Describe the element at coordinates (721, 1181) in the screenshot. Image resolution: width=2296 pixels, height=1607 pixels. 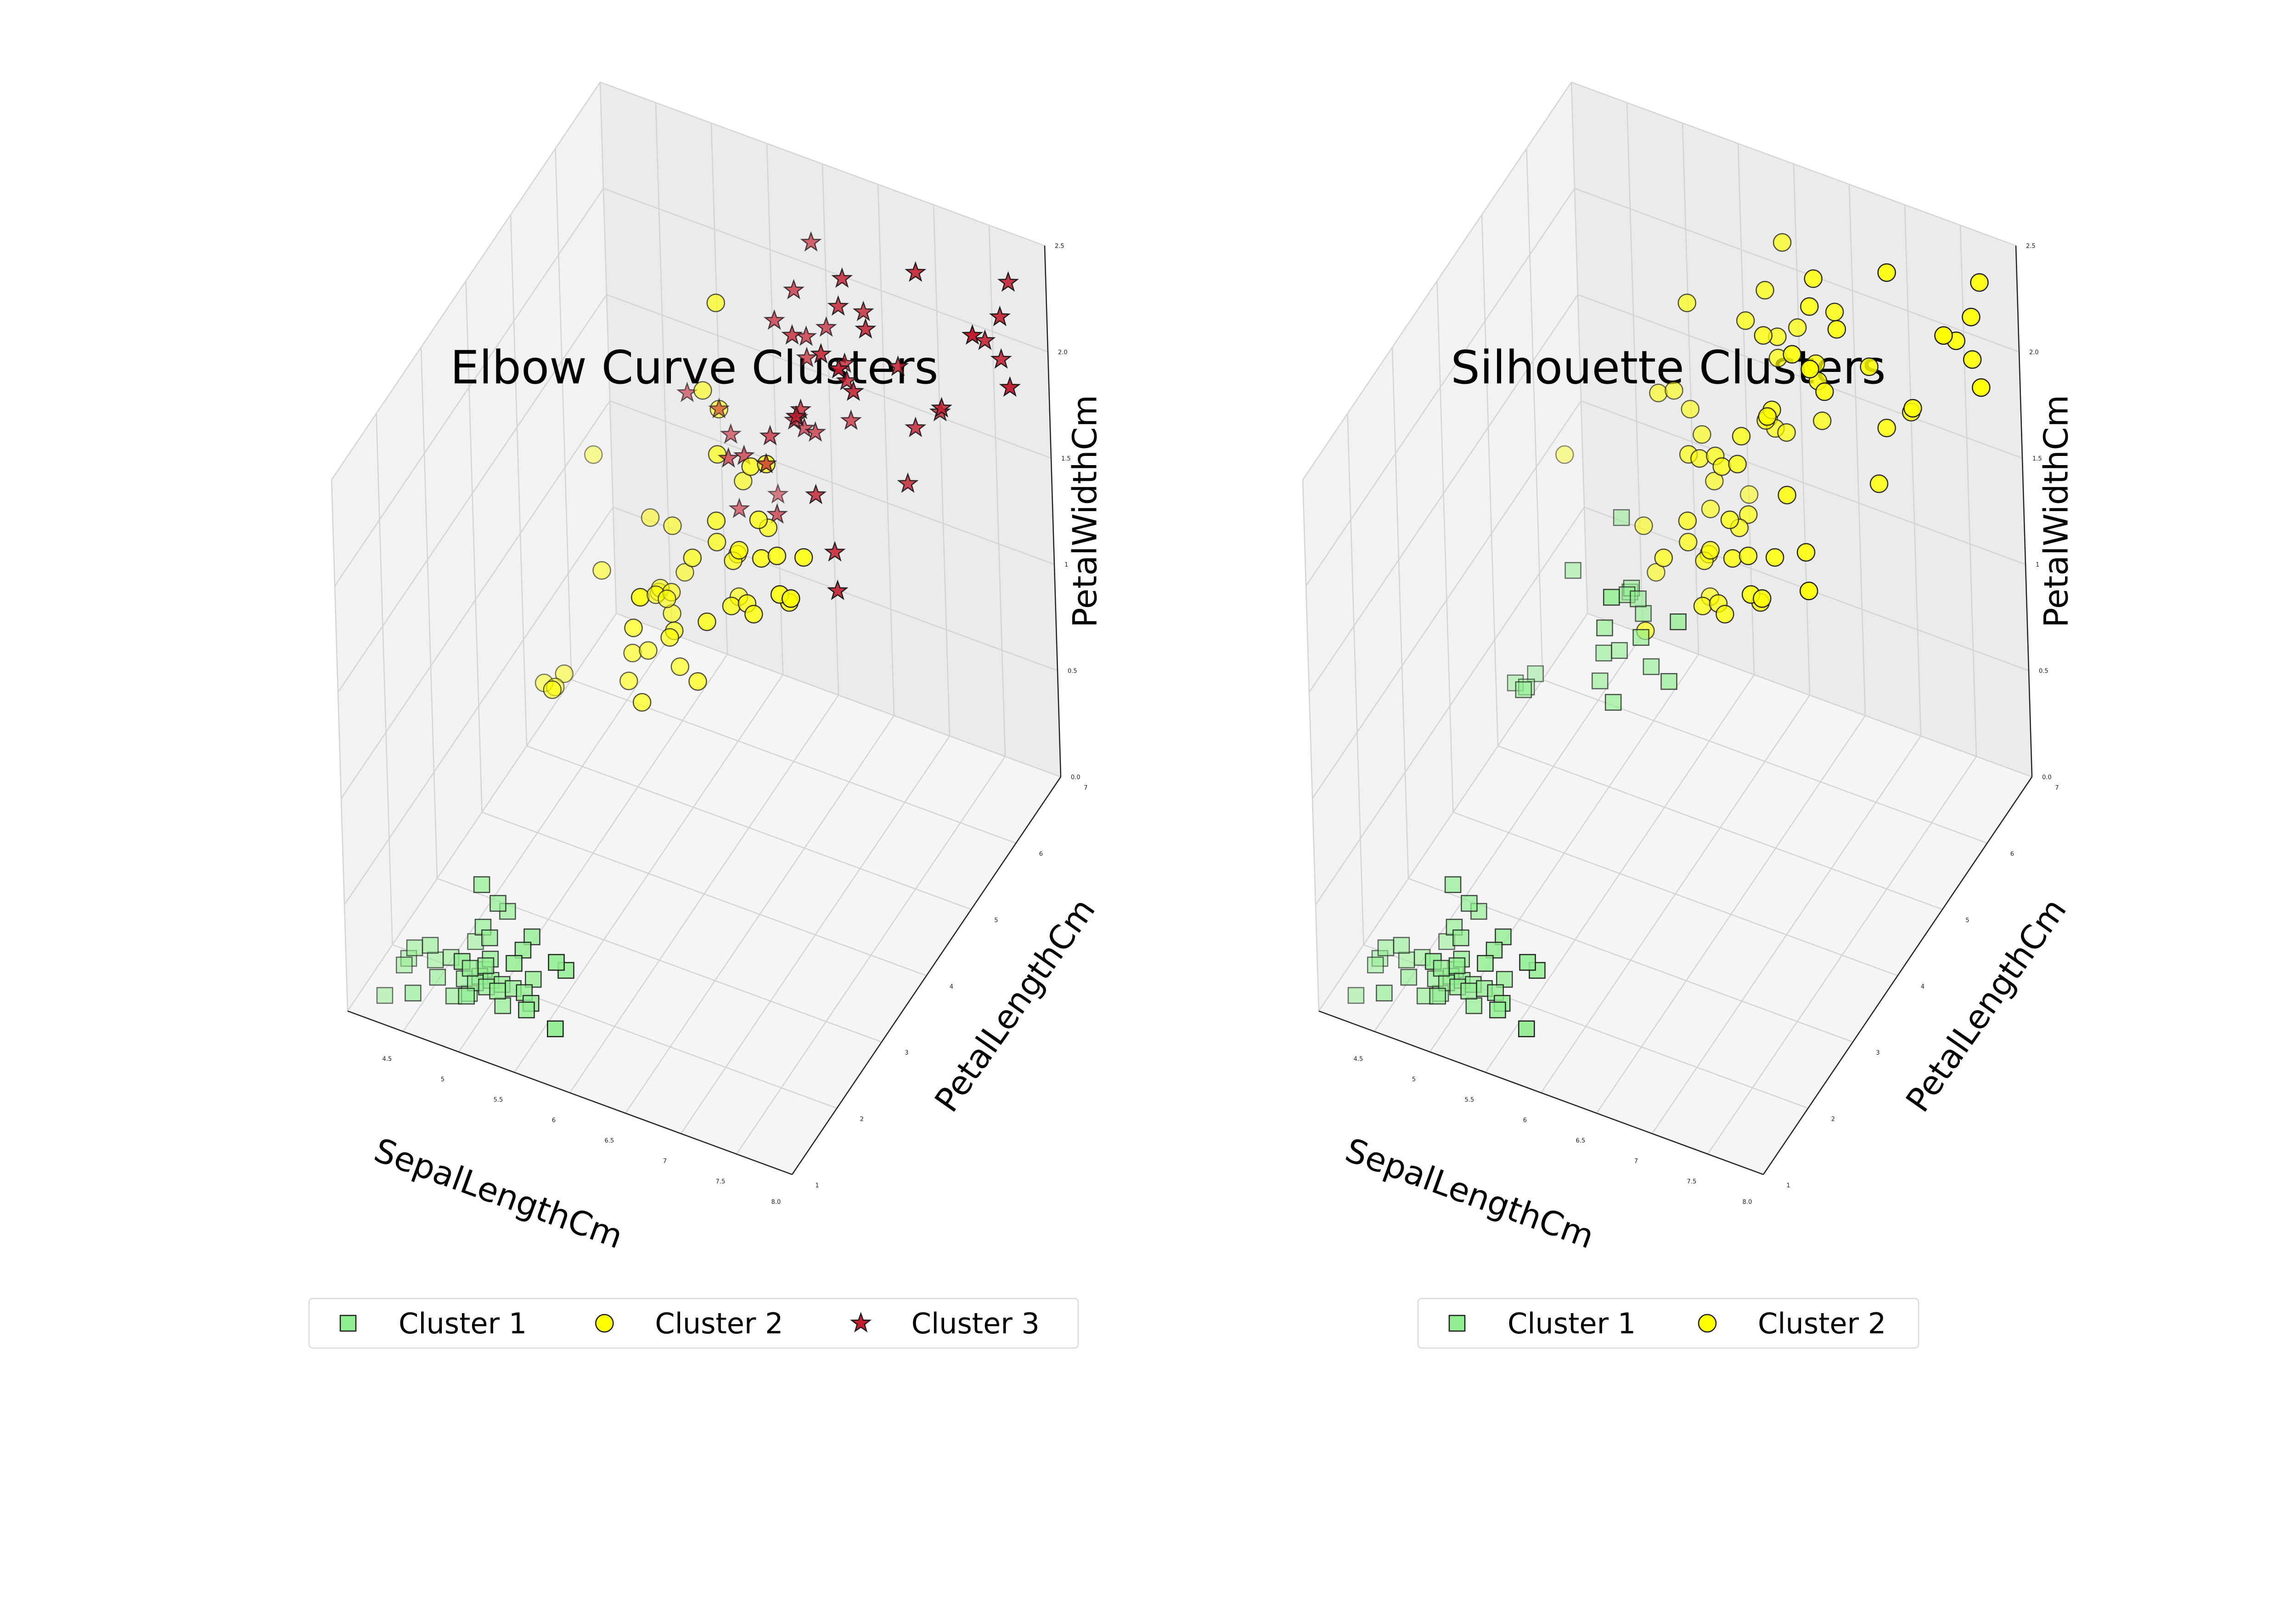
I see `x-tick-label: 7.5` at that location.